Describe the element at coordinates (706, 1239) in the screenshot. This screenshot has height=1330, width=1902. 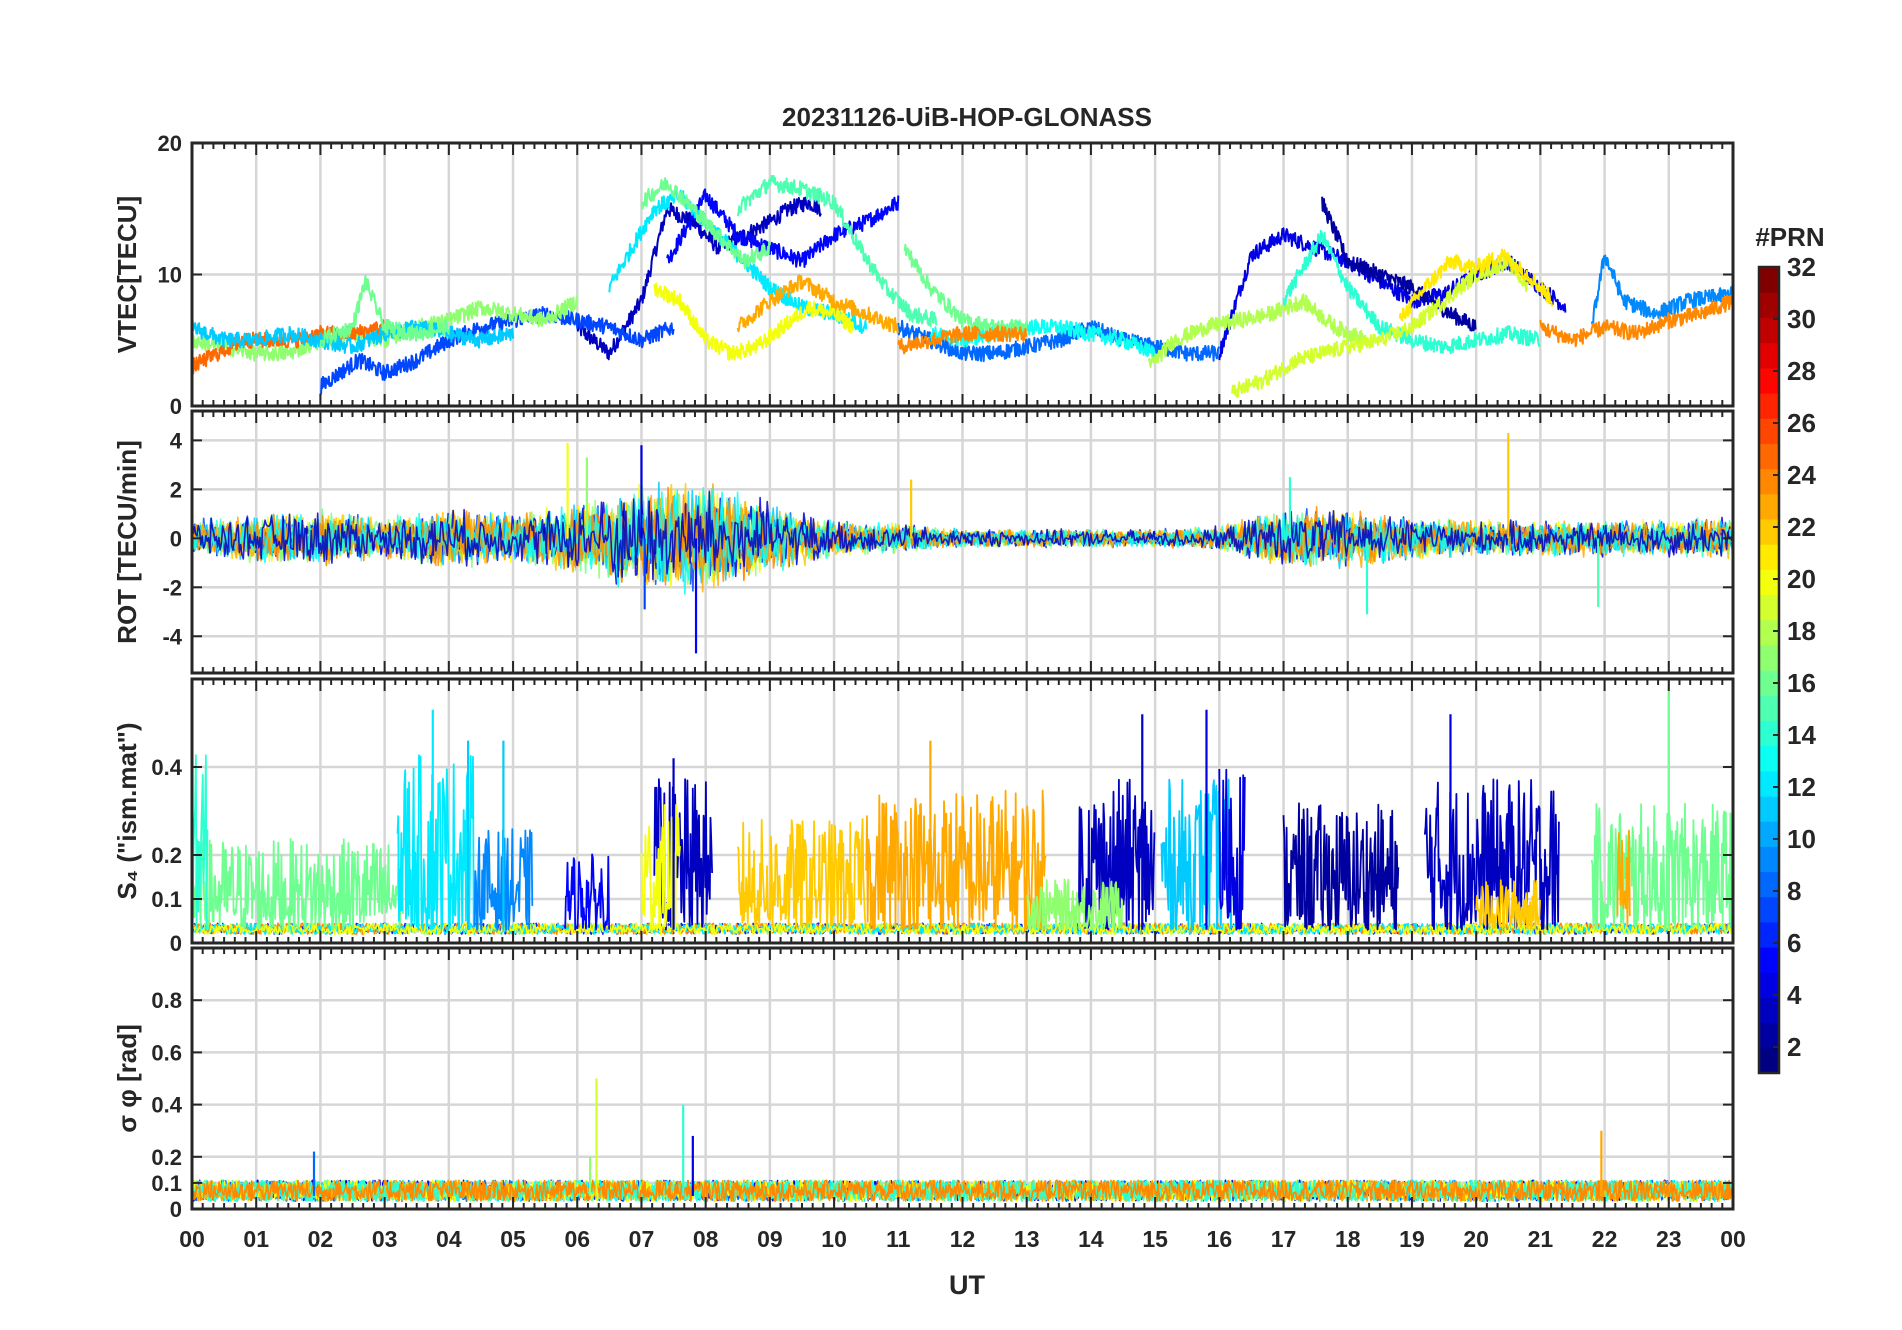
I see `x-tick-label: 08` at that location.